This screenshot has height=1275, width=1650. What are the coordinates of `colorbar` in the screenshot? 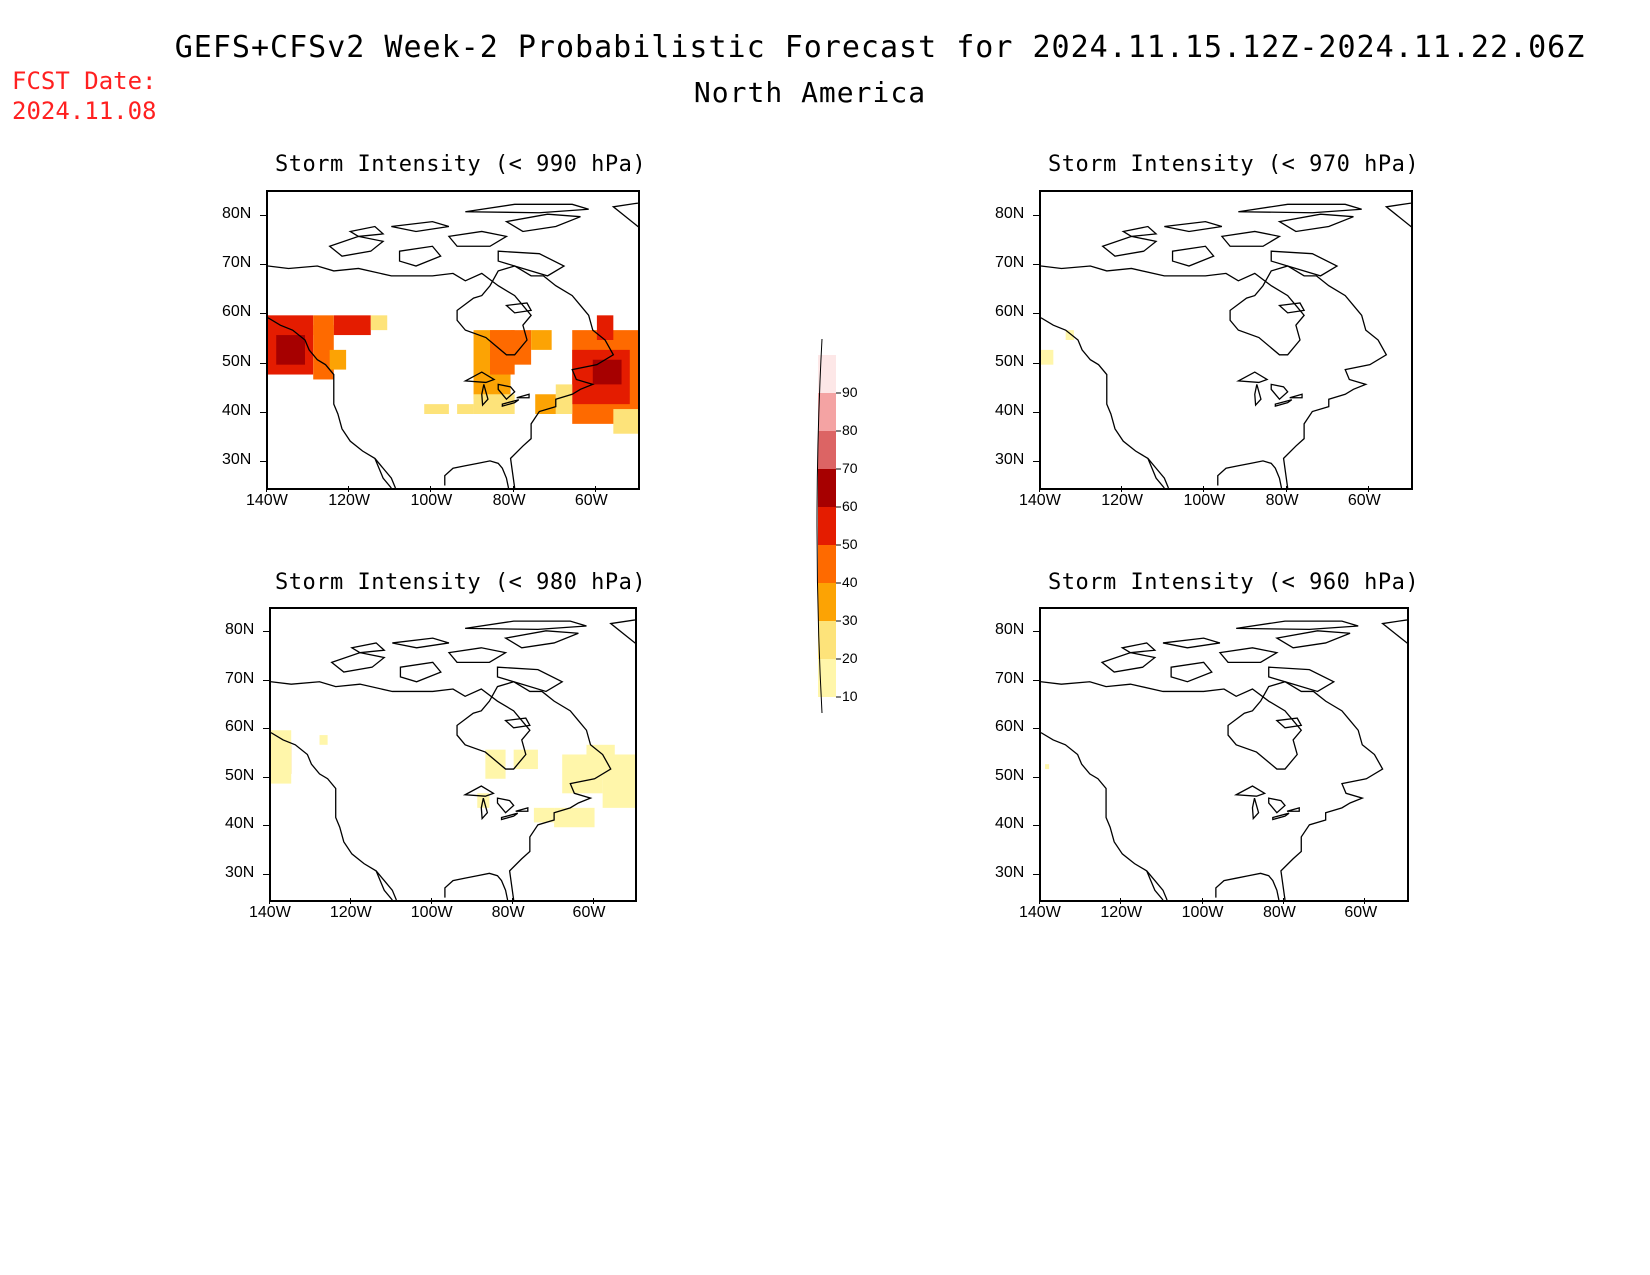 It's located at (840, 540).